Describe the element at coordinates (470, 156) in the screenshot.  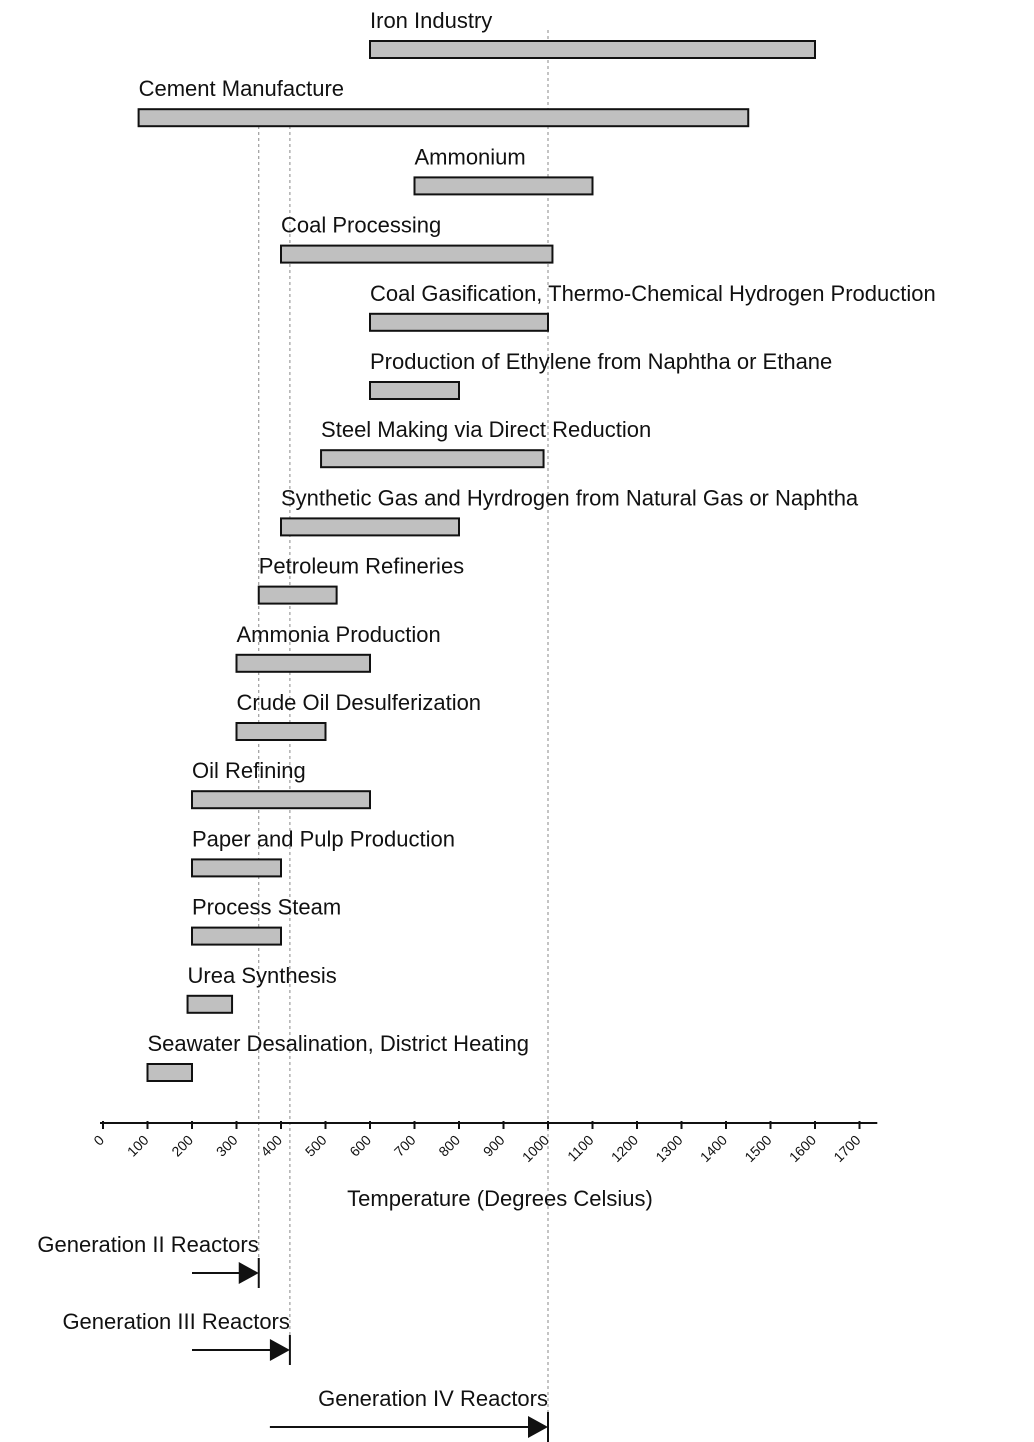
I see `bar-label: Ammonium` at that location.